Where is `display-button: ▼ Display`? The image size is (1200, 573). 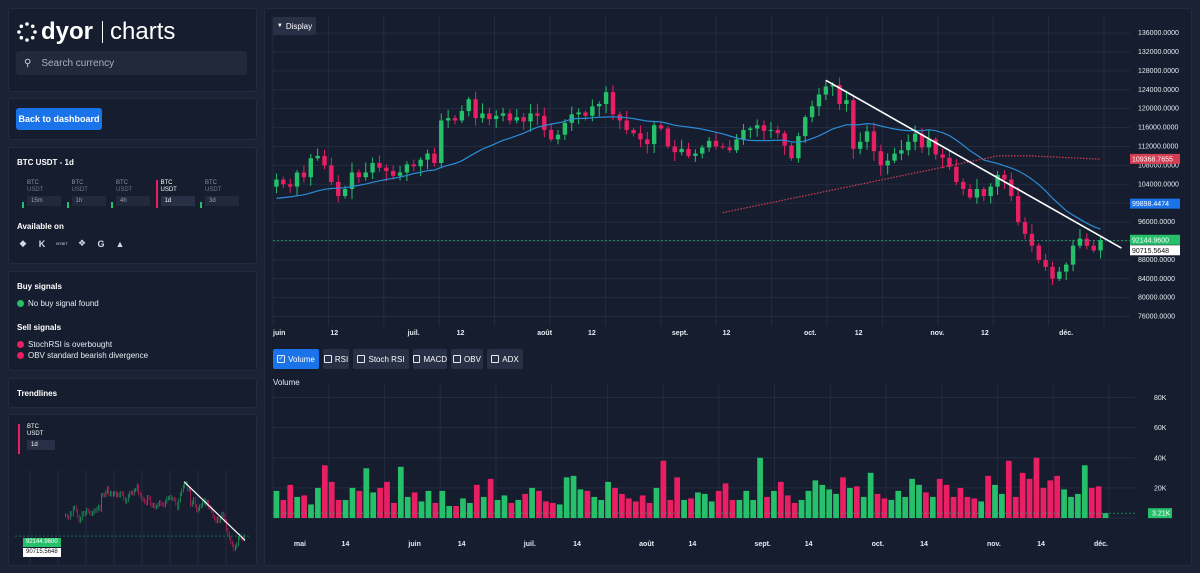 display-button: ▼ Display is located at coordinates (294, 26).